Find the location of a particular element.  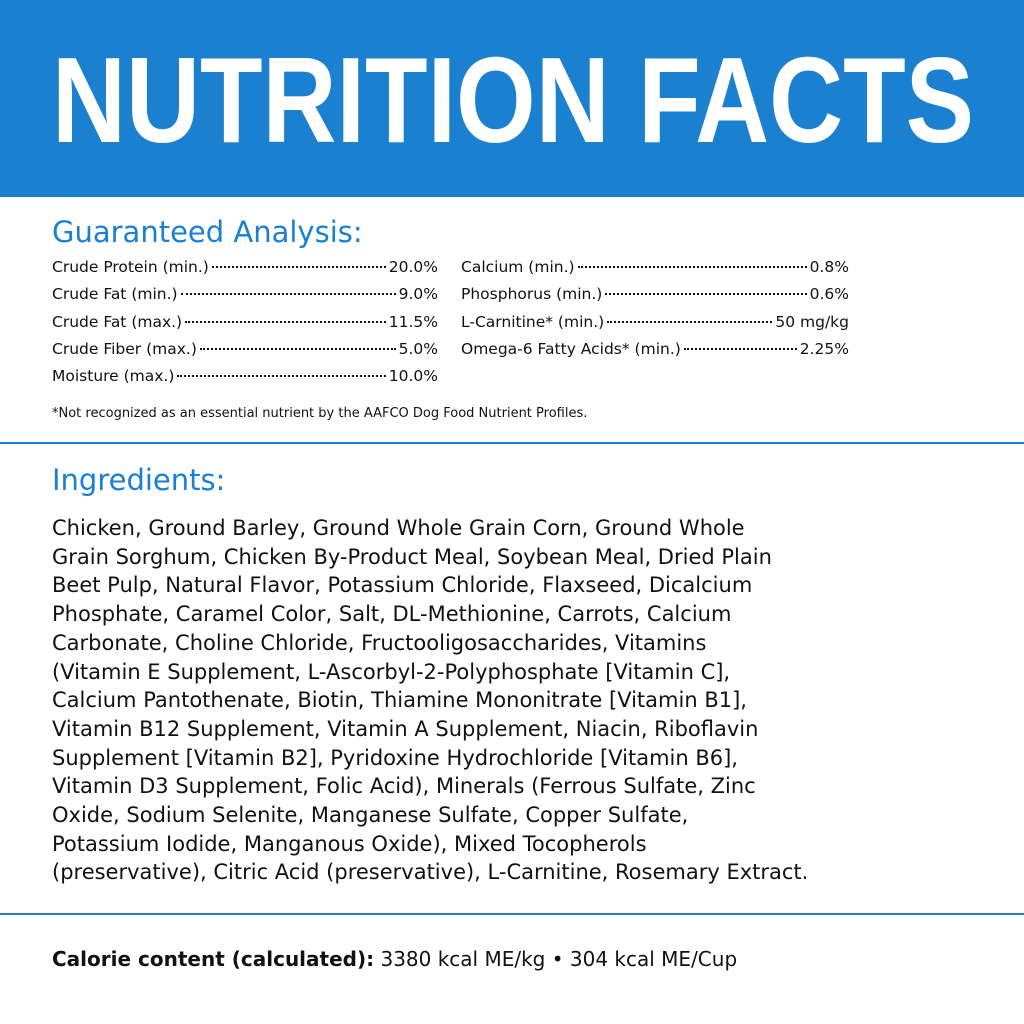

section-heading: Guaranteed Analysis: is located at coordinates (207, 232).